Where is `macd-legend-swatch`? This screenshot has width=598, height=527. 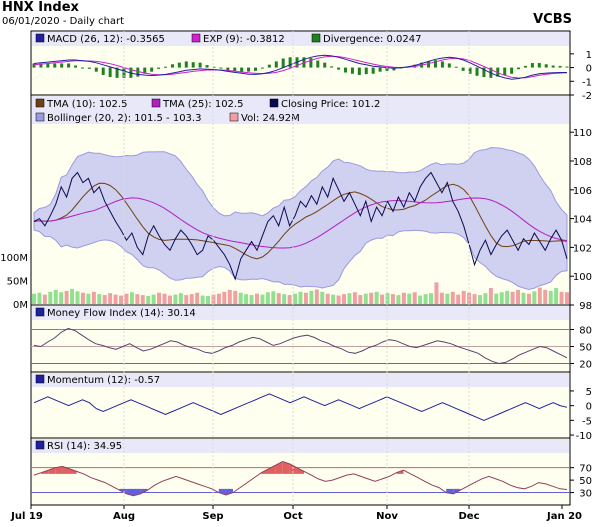 macd-legend-swatch is located at coordinates (316, 38).